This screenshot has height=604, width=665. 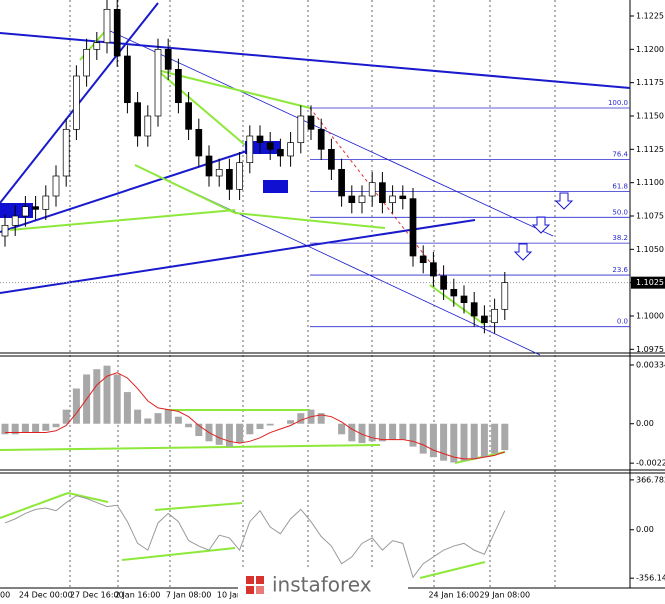 I want to click on fib-label: 76.4, so click(x=620, y=155).